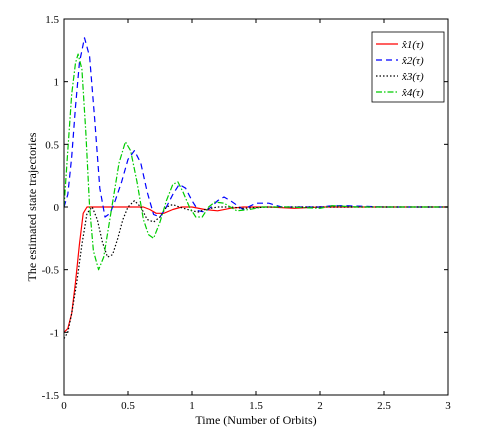 This screenshot has height=437, width=504. I want to click on x-tick-label: 2, so click(320, 406).